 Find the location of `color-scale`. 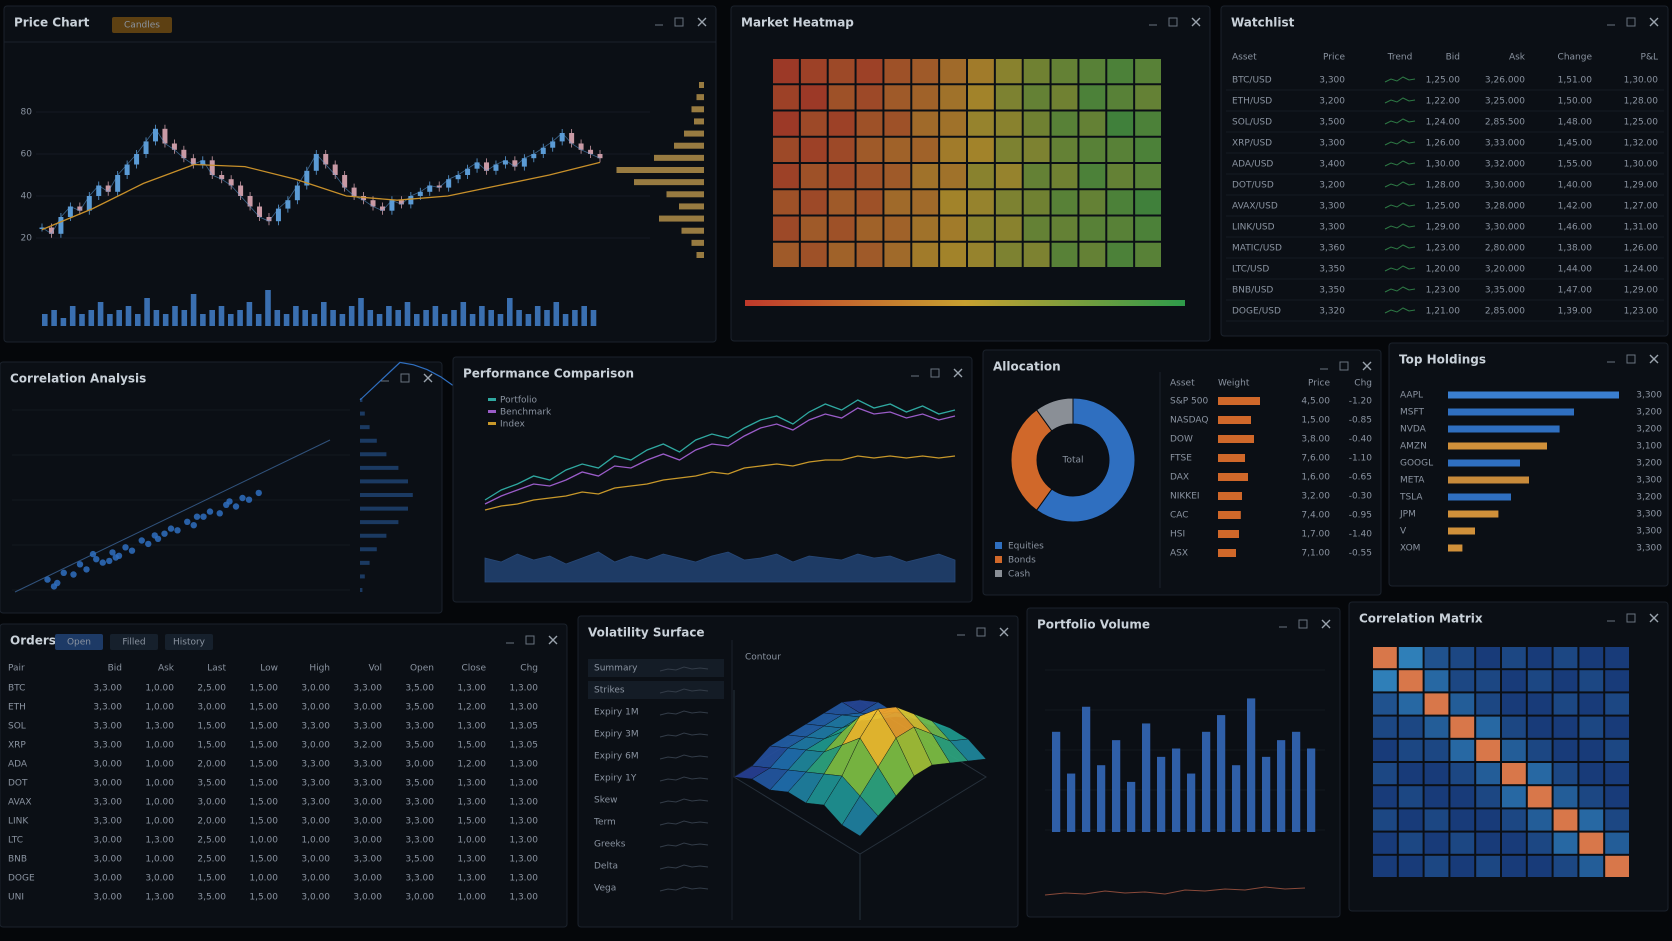

color-scale is located at coordinates (965, 303).